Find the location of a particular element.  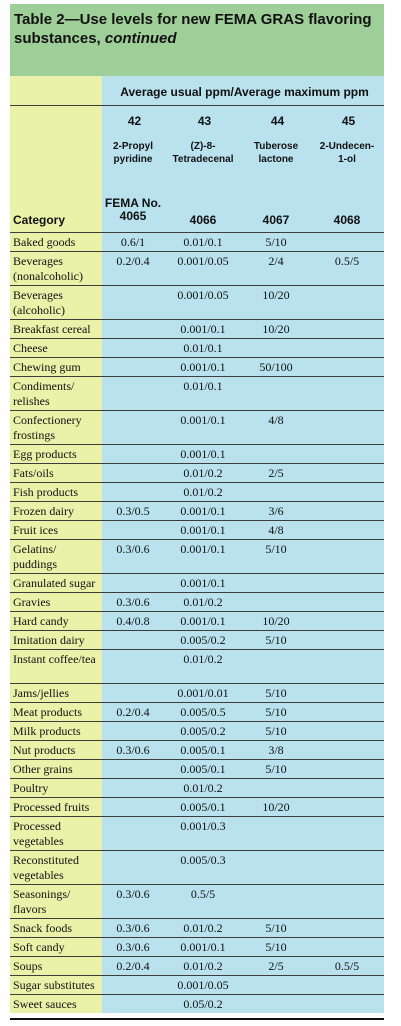

value-cell: 2/4 is located at coordinates (276, 267).